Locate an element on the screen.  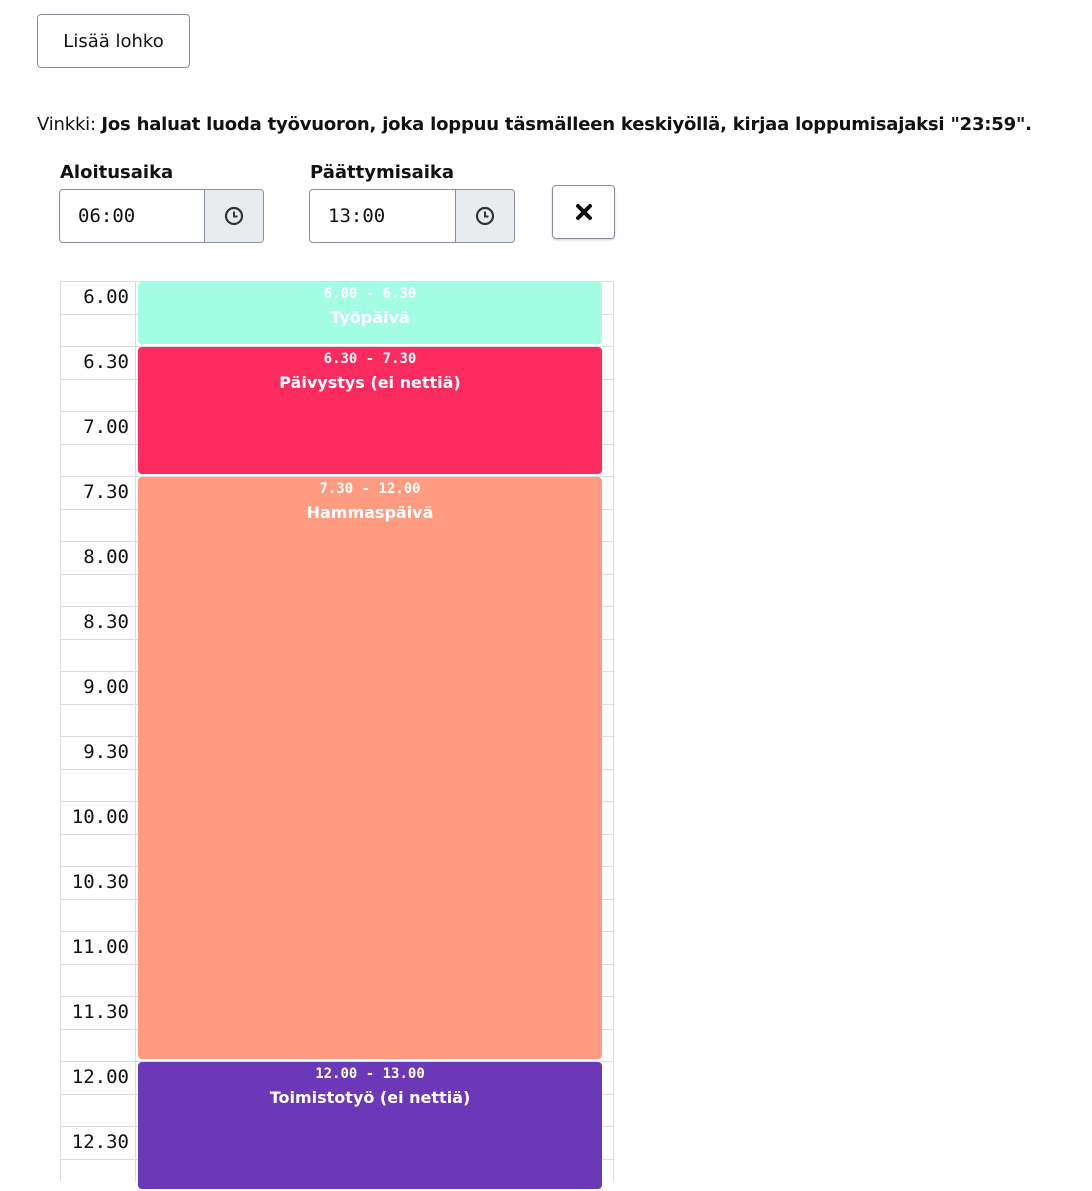
time-label: 9.00 is located at coordinates (106, 687).